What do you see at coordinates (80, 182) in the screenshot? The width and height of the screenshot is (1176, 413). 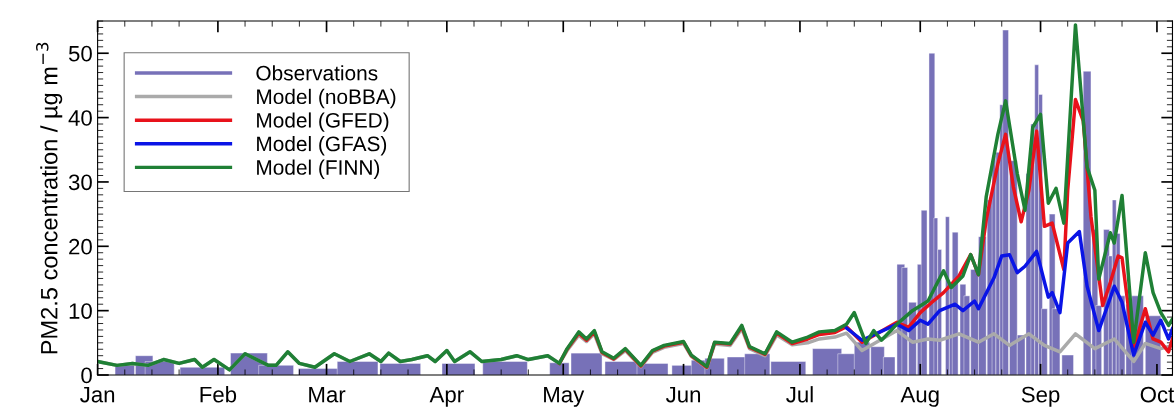 I see `y-tick-label: 30` at bounding box center [80, 182].